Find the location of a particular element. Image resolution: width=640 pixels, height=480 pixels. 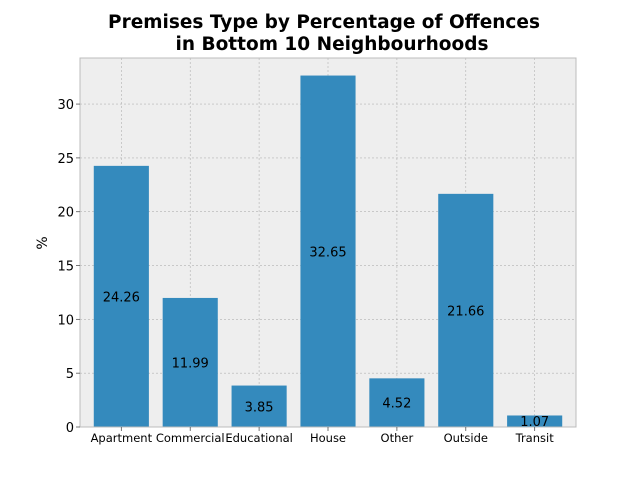

x-tick-label-apartment: Apartment is located at coordinates (122, 438).